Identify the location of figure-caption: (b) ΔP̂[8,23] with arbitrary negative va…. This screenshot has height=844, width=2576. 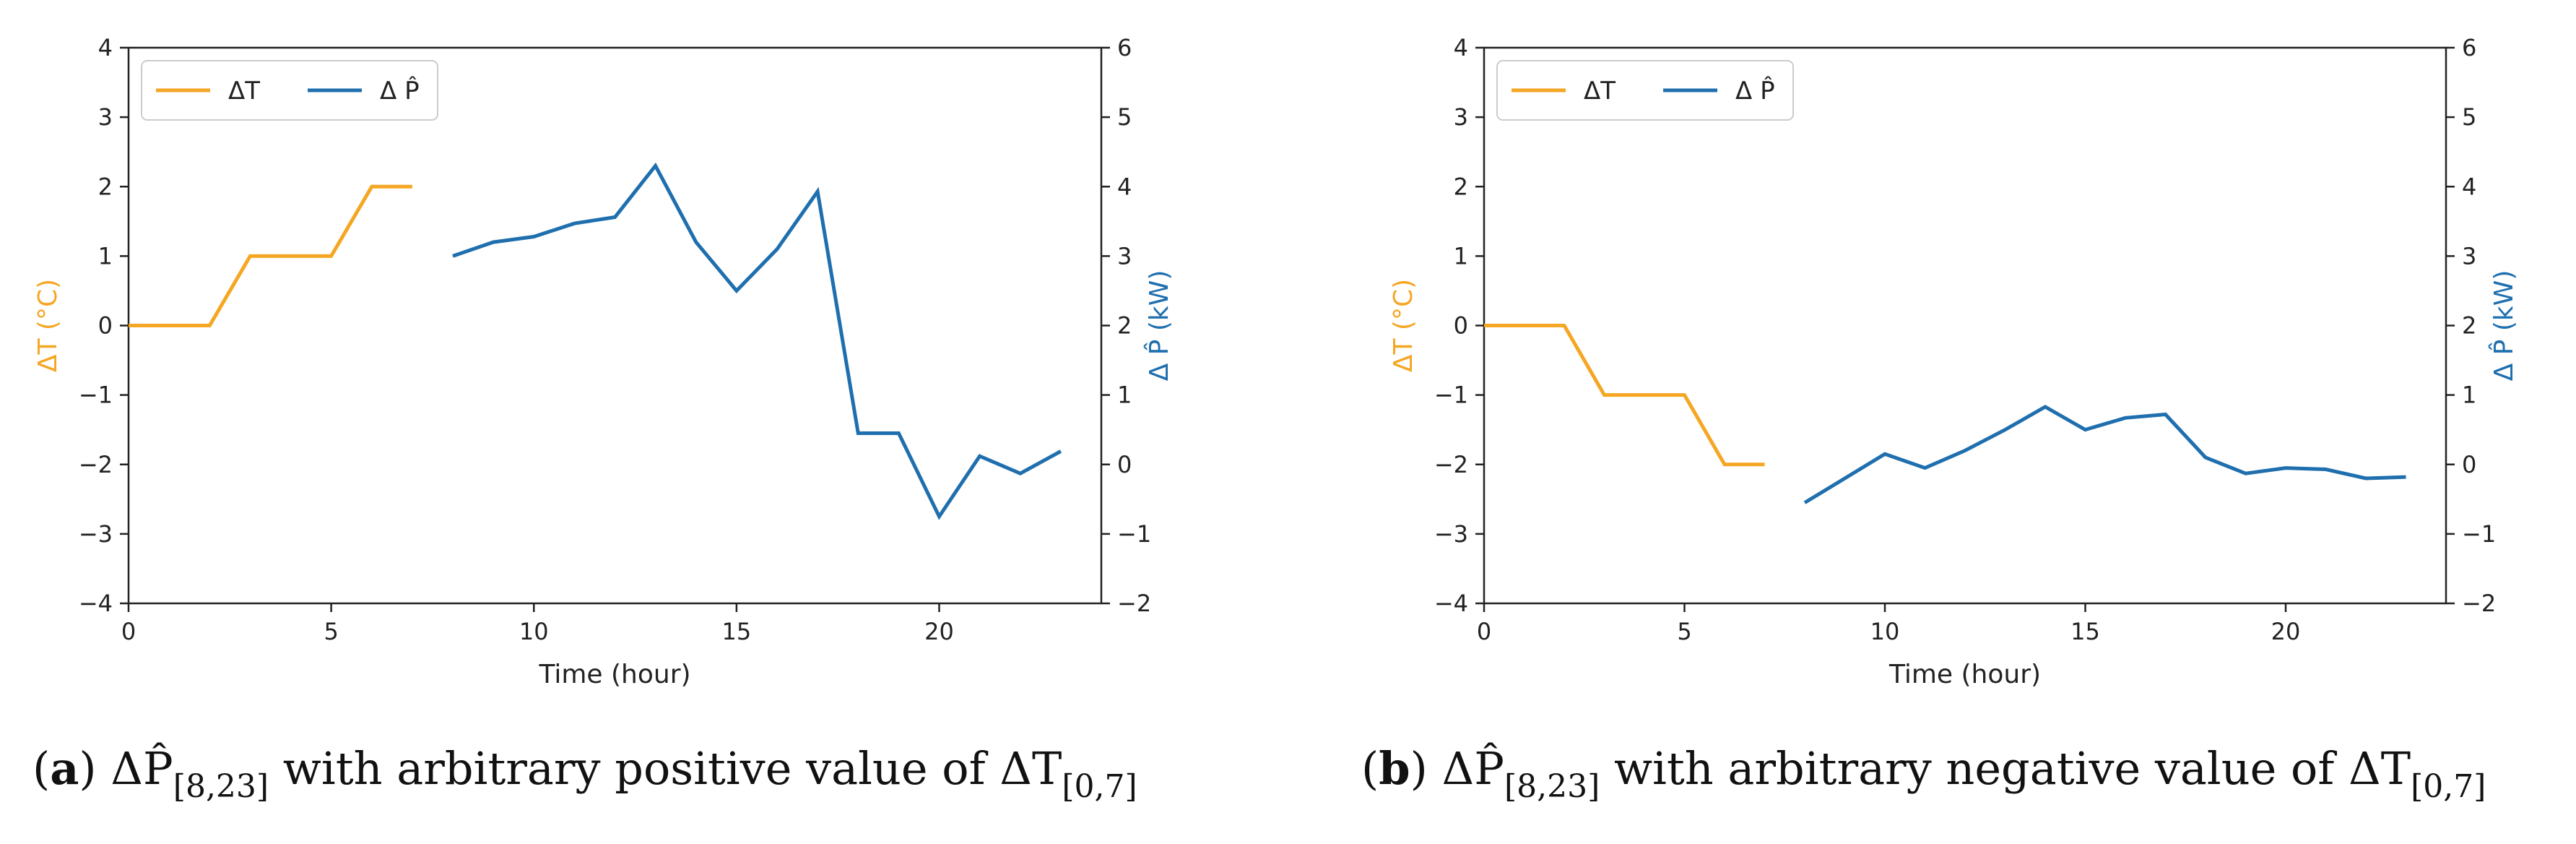
(1923, 774).